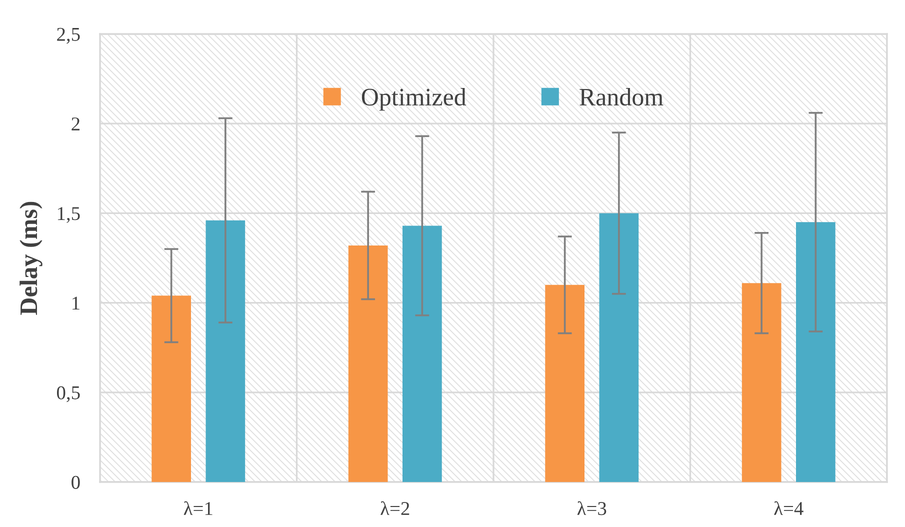  I want to click on x-tick-label: λ=3, so click(591, 508).